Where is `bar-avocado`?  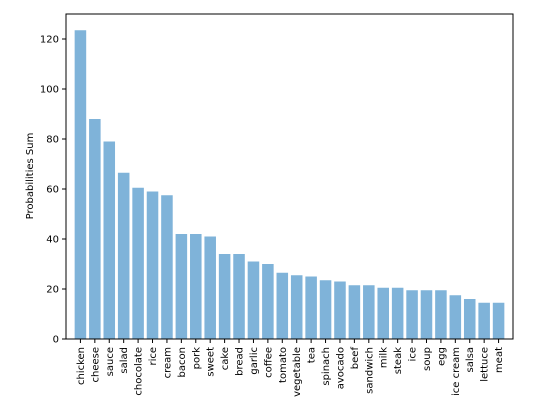
bar-avocado is located at coordinates (340, 310).